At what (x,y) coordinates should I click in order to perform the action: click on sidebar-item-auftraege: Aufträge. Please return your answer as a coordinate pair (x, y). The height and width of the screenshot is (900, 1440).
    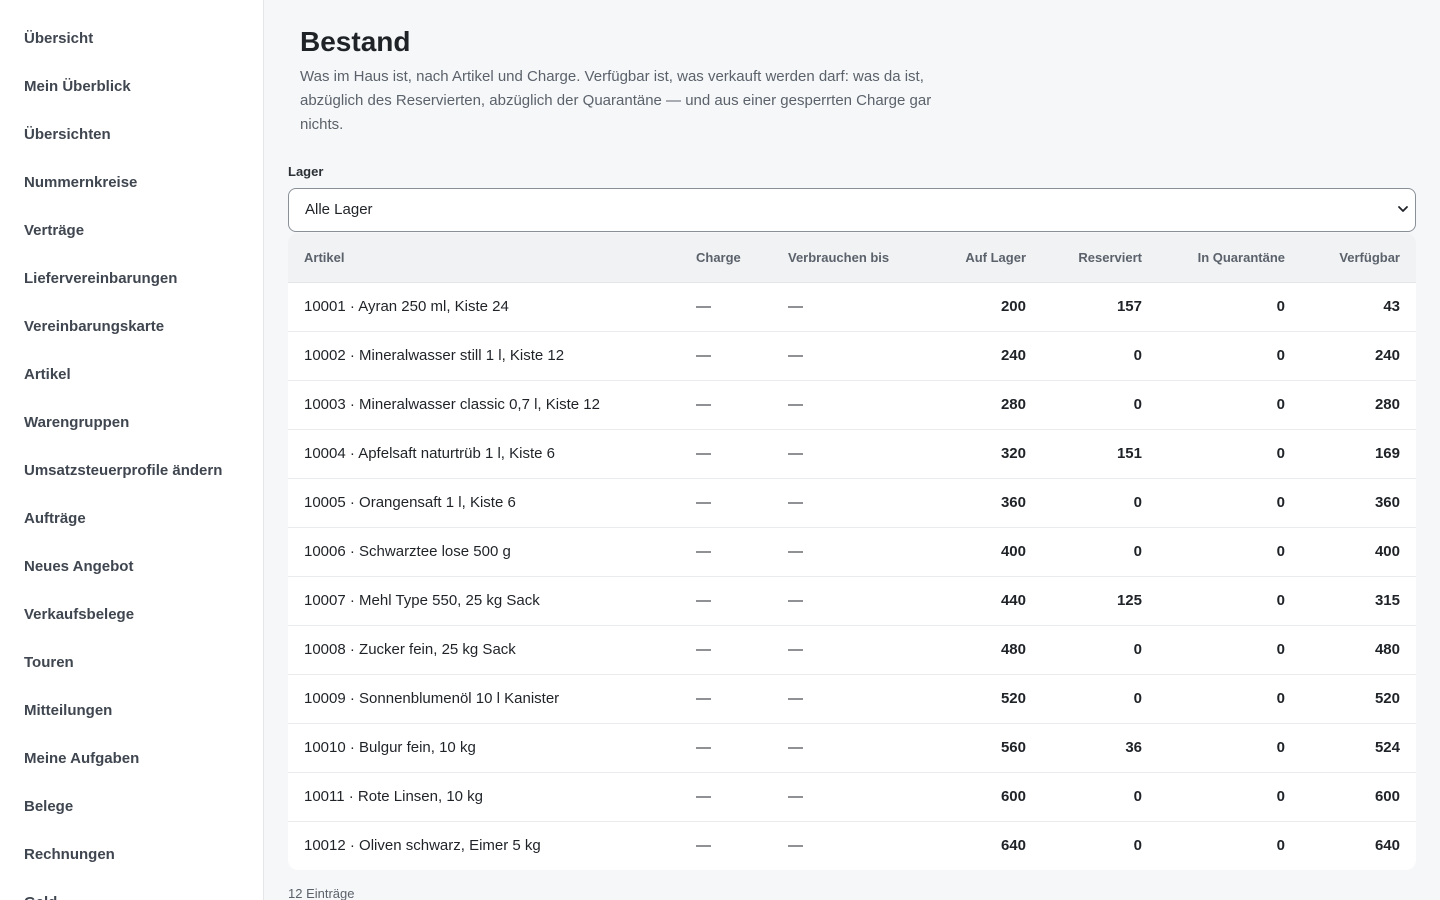
    Looking at the image, I should click on (55, 518).